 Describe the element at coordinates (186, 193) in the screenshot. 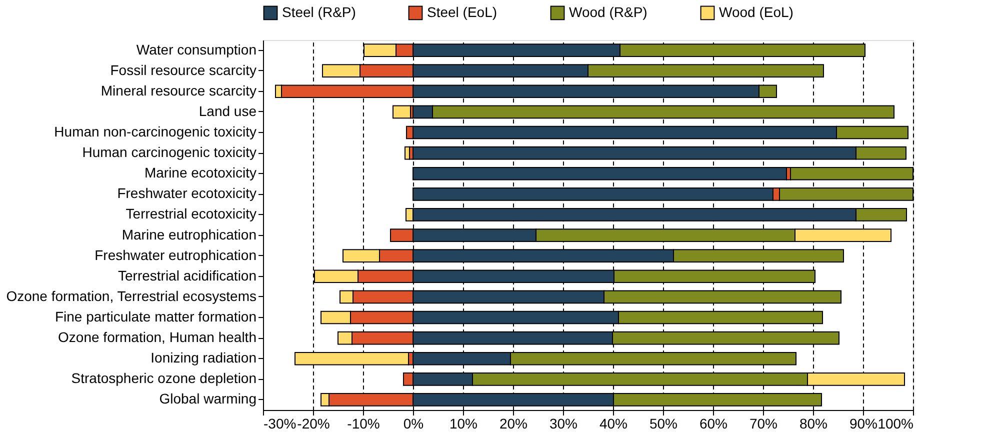

I see `y-tick-label: Freshwater ecotoxicity` at that location.